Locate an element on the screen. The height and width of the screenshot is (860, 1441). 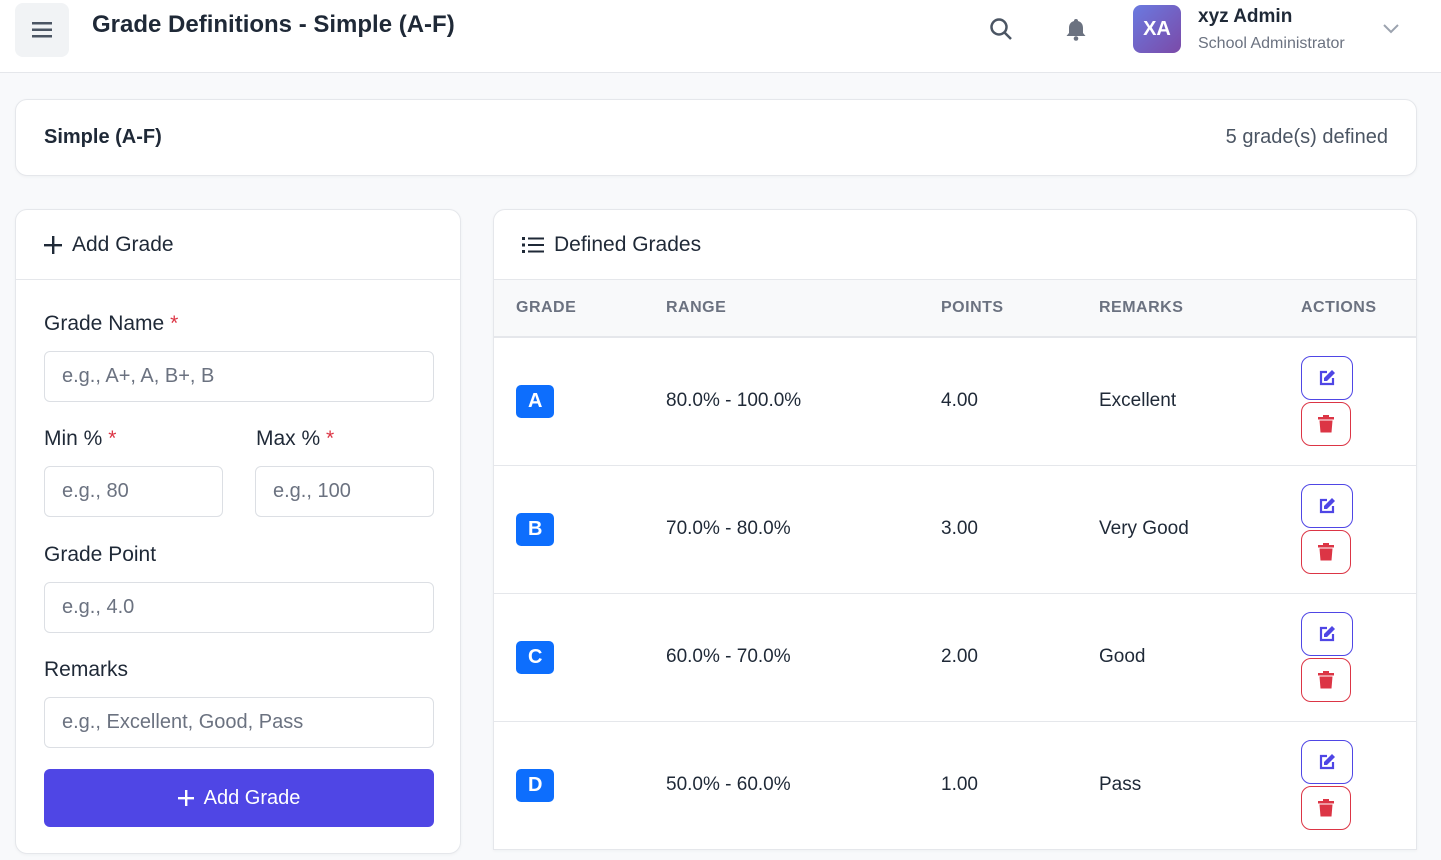
grade-badge: B is located at coordinates (535, 529).